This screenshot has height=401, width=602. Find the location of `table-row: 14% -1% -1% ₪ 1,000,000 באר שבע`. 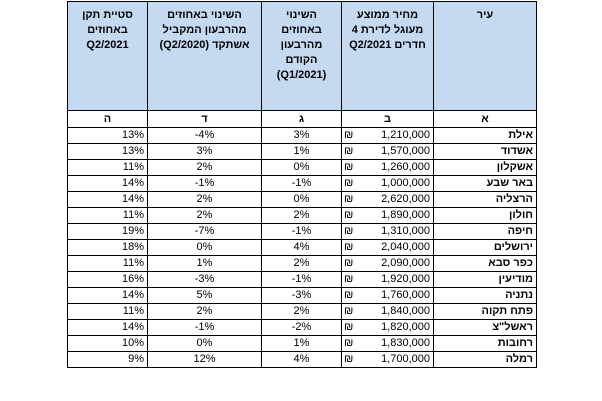

table-row: 14% -1% -1% ₪ 1,000,000 באר שבע is located at coordinates (302, 183).